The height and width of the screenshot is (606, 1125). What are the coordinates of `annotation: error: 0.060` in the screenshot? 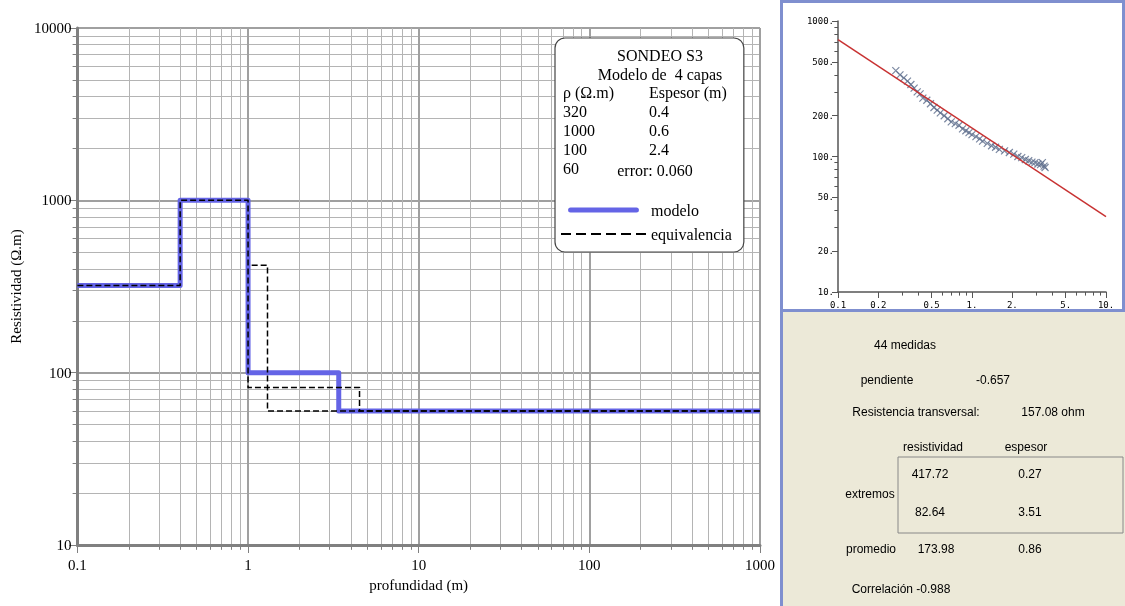 It's located at (655, 170).